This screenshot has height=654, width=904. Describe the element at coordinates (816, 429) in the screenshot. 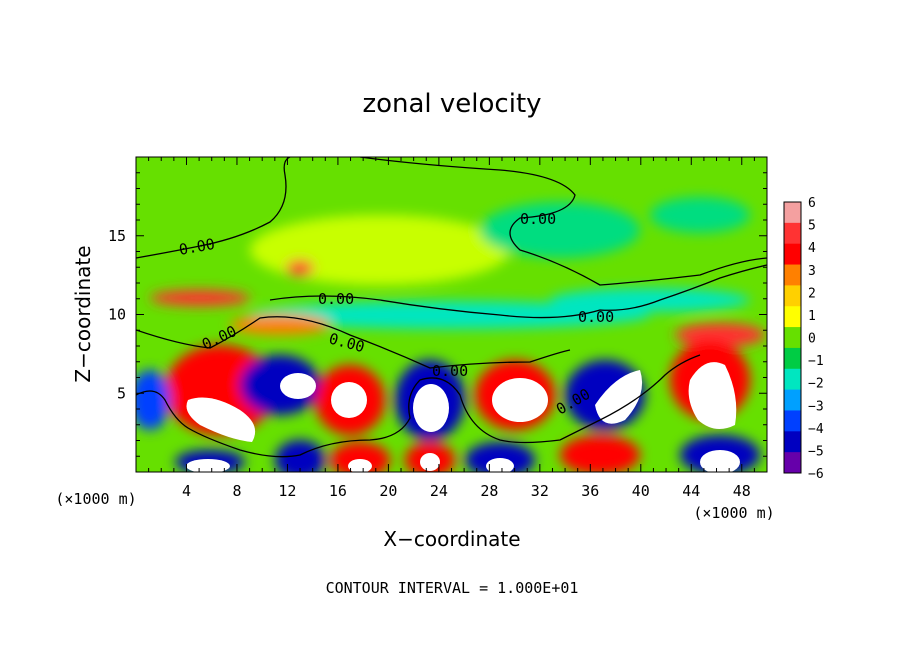

I see `colorbar-tick-label: −4` at that location.